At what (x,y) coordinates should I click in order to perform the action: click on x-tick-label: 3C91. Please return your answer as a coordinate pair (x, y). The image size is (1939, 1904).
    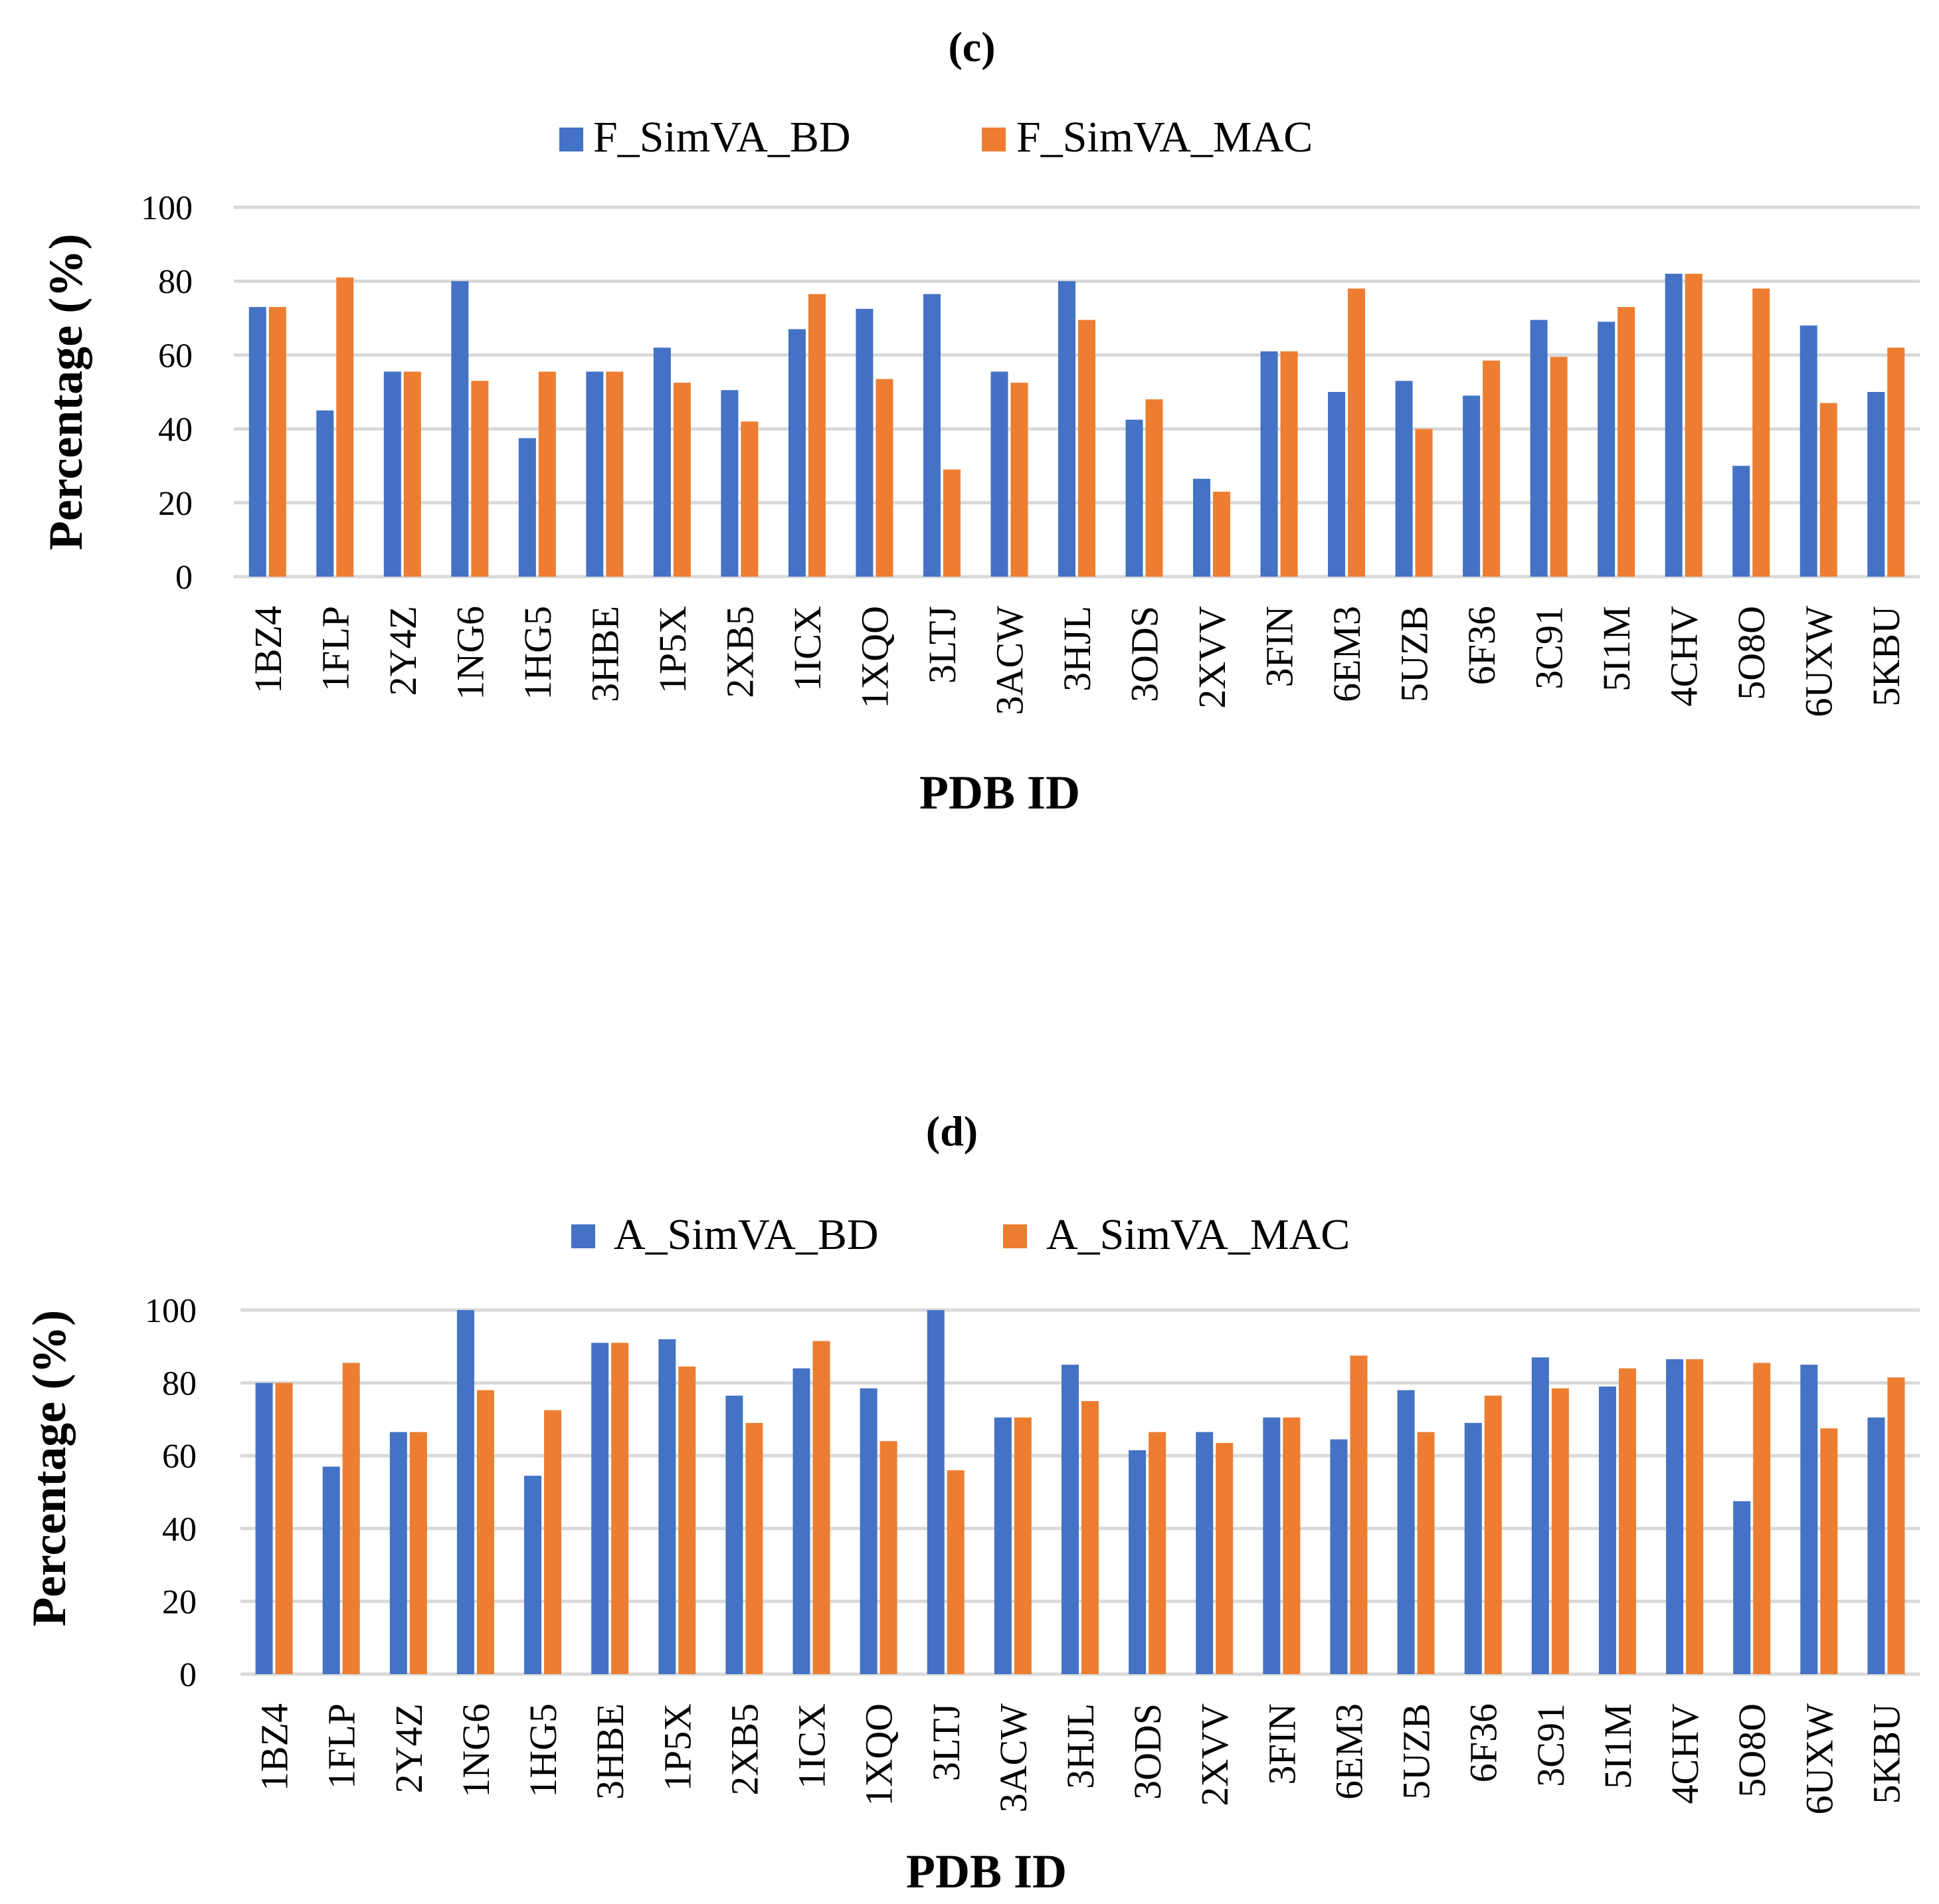
    Looking at the image, I should click on (1550, 648).